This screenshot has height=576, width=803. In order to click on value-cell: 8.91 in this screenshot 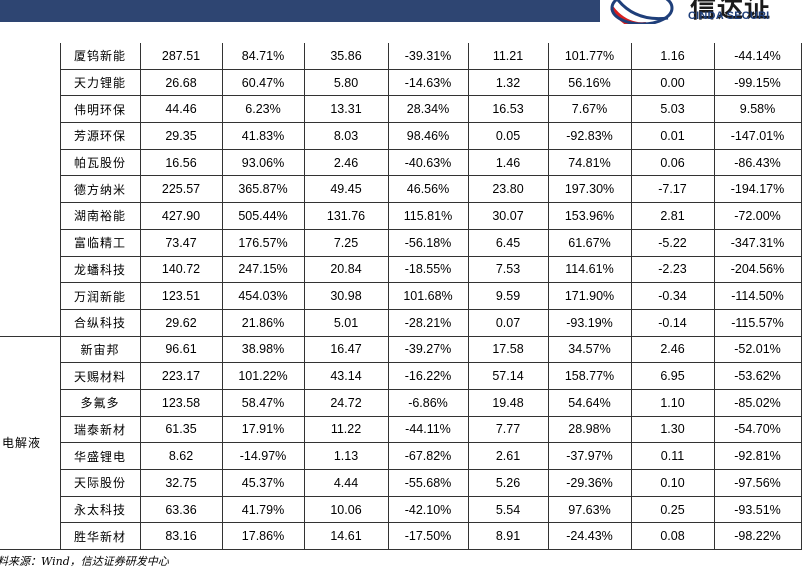, I will do `click(508, 536)`.